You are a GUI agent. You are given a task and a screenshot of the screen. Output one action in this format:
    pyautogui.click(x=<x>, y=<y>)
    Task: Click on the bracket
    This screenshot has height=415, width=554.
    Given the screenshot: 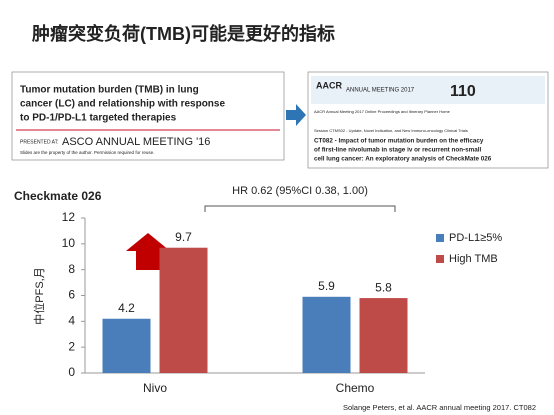 What is the action you would take?
    pyautogui.click(x=300, y=208)
    